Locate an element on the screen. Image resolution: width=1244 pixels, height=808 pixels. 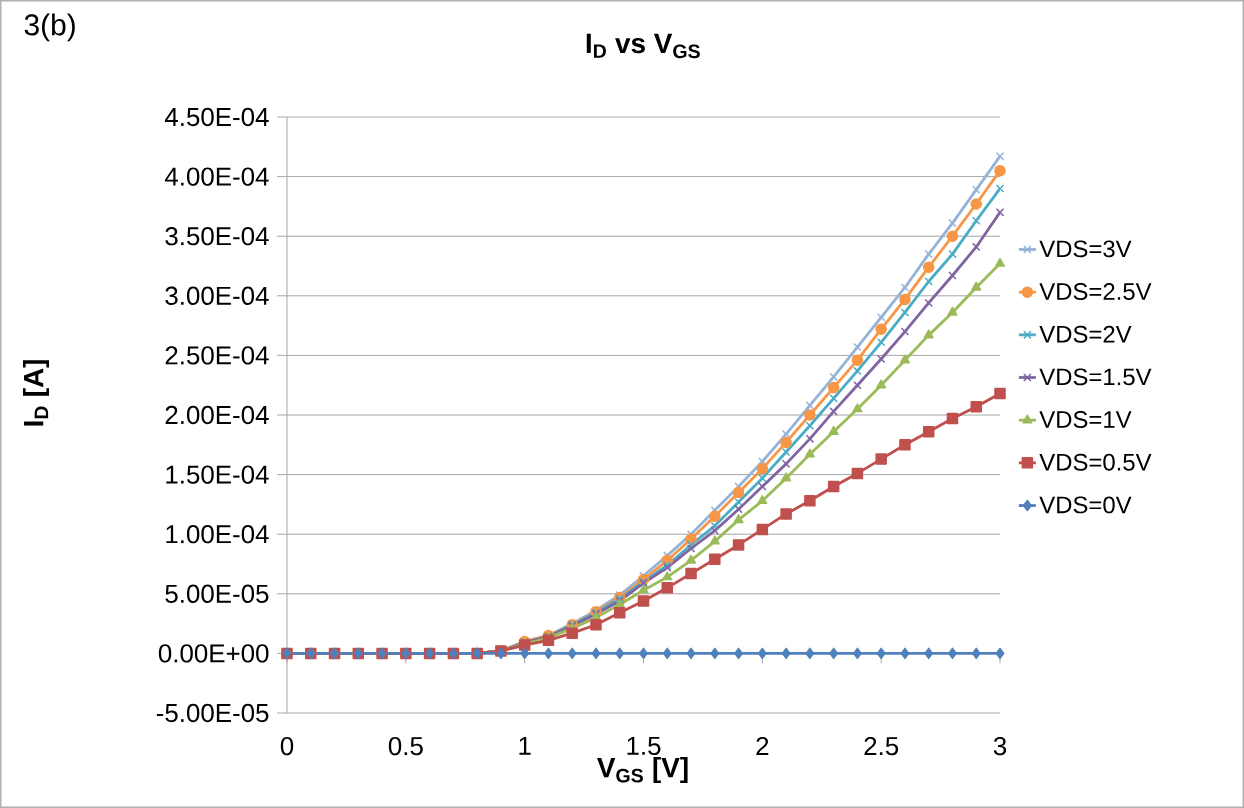
y-tick-label: 2.50E-04 is located at coordinates (217, 355).